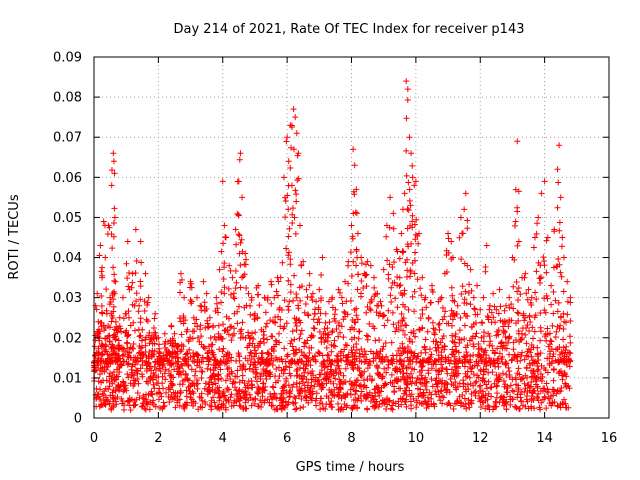 Image resolution: width=640 pixels, height=480 pixels. What do you see at coordinates (416, 438) in the screenshot?
I see `x-tick-label: 10` at bounding box center [416, 438].